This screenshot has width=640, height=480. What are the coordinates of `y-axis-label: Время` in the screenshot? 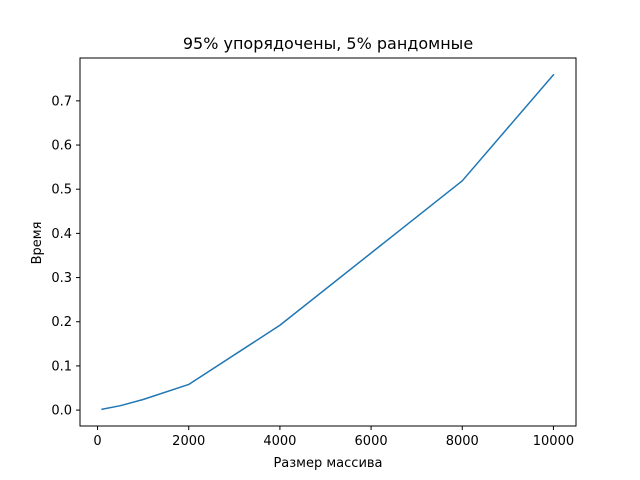 It's located at (37, 243).